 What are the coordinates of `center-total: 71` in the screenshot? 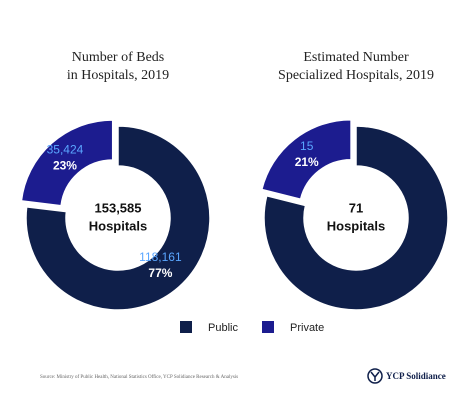 It's located at (356, 207).